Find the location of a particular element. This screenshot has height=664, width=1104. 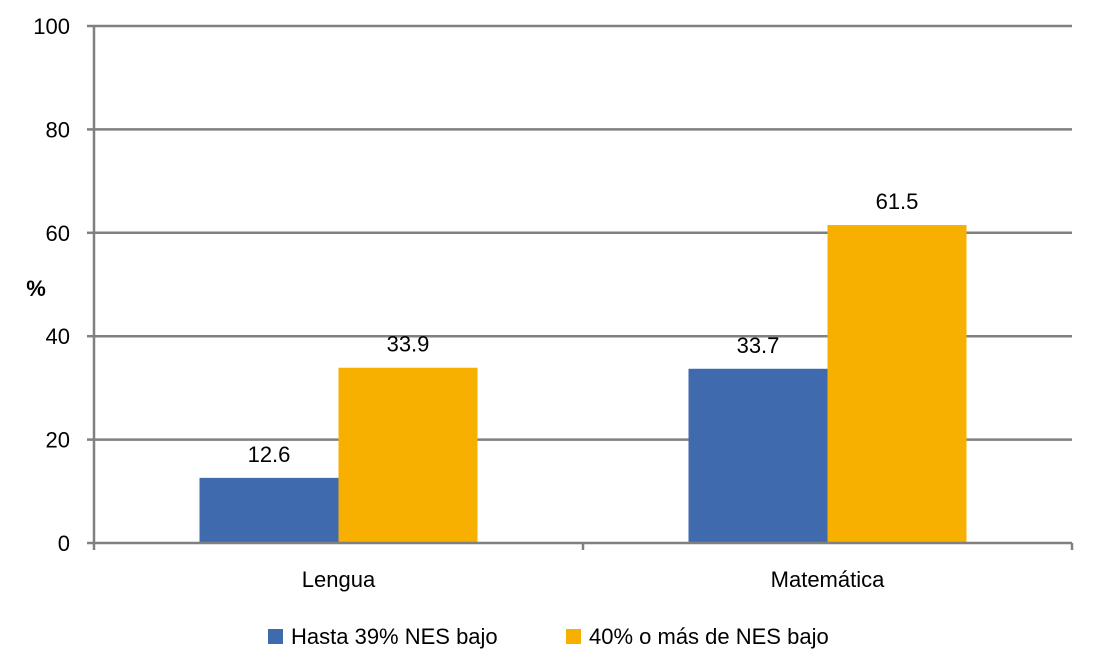

data-label-matem-tica-series-1: 33.7 is located at coordinates (758, 345).